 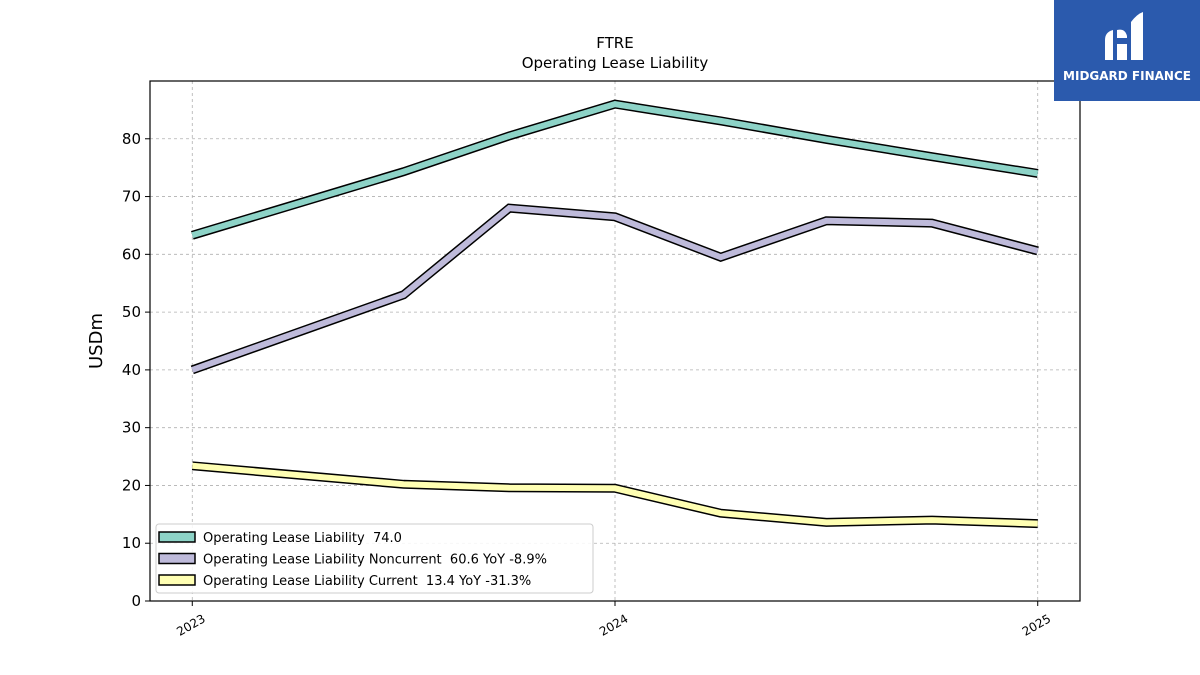 I want to click on chart-title: FTRE, so click(x=614, y=43).